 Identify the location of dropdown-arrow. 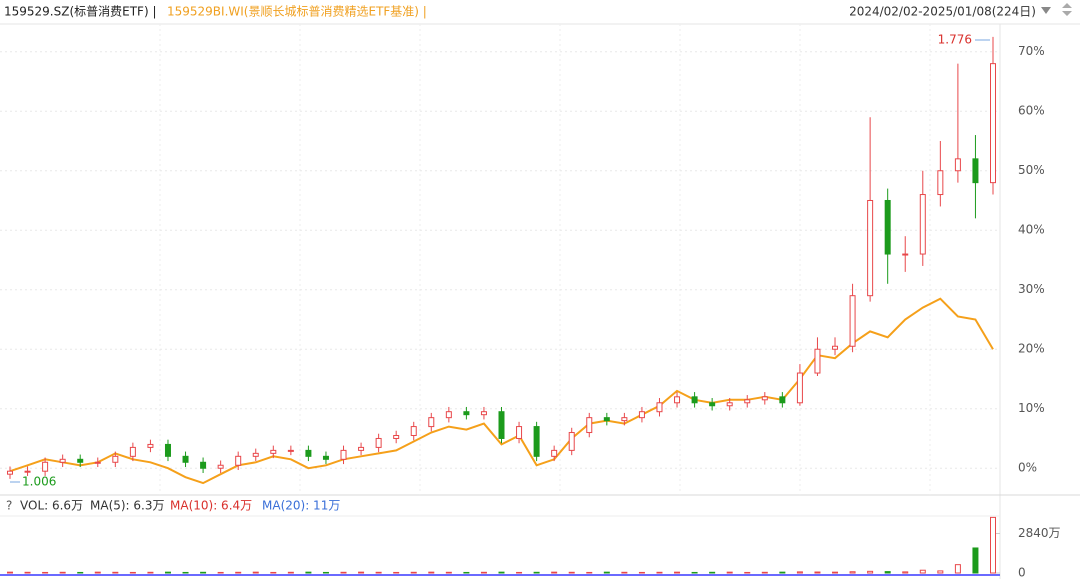
(1046, 10).